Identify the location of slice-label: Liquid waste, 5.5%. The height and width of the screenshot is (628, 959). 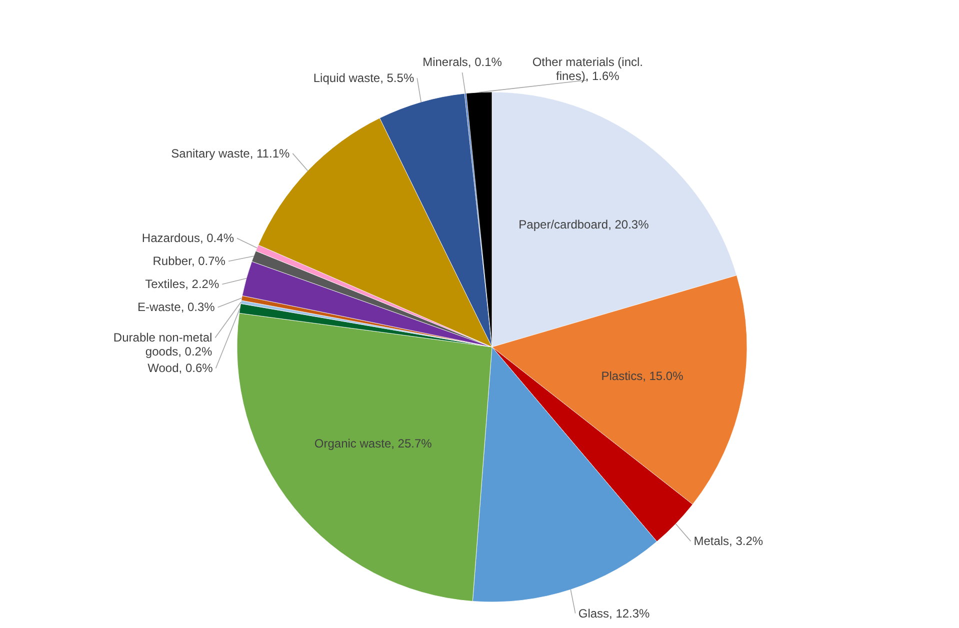
(363, 78).